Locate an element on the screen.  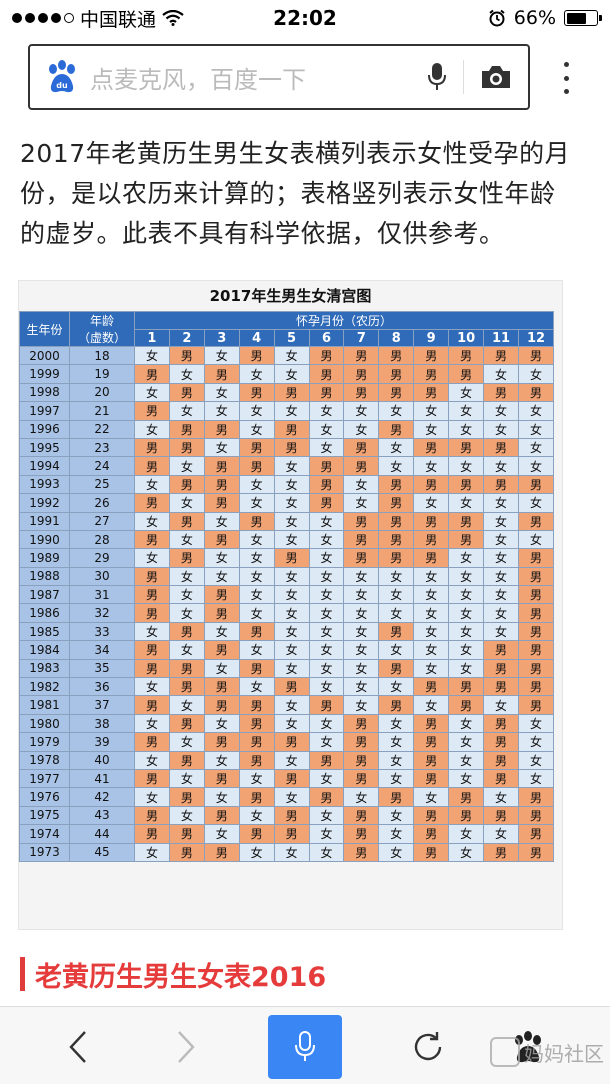
status-bar: 中国联通 22:02 66% is located at coordinates (305, 18).